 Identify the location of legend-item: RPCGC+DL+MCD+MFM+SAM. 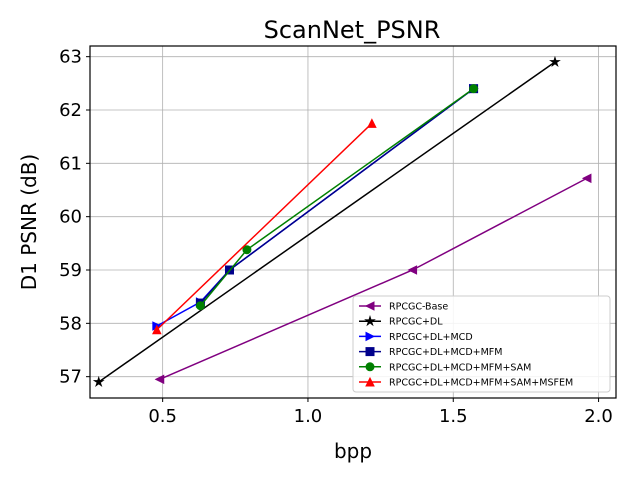
(445, 367).